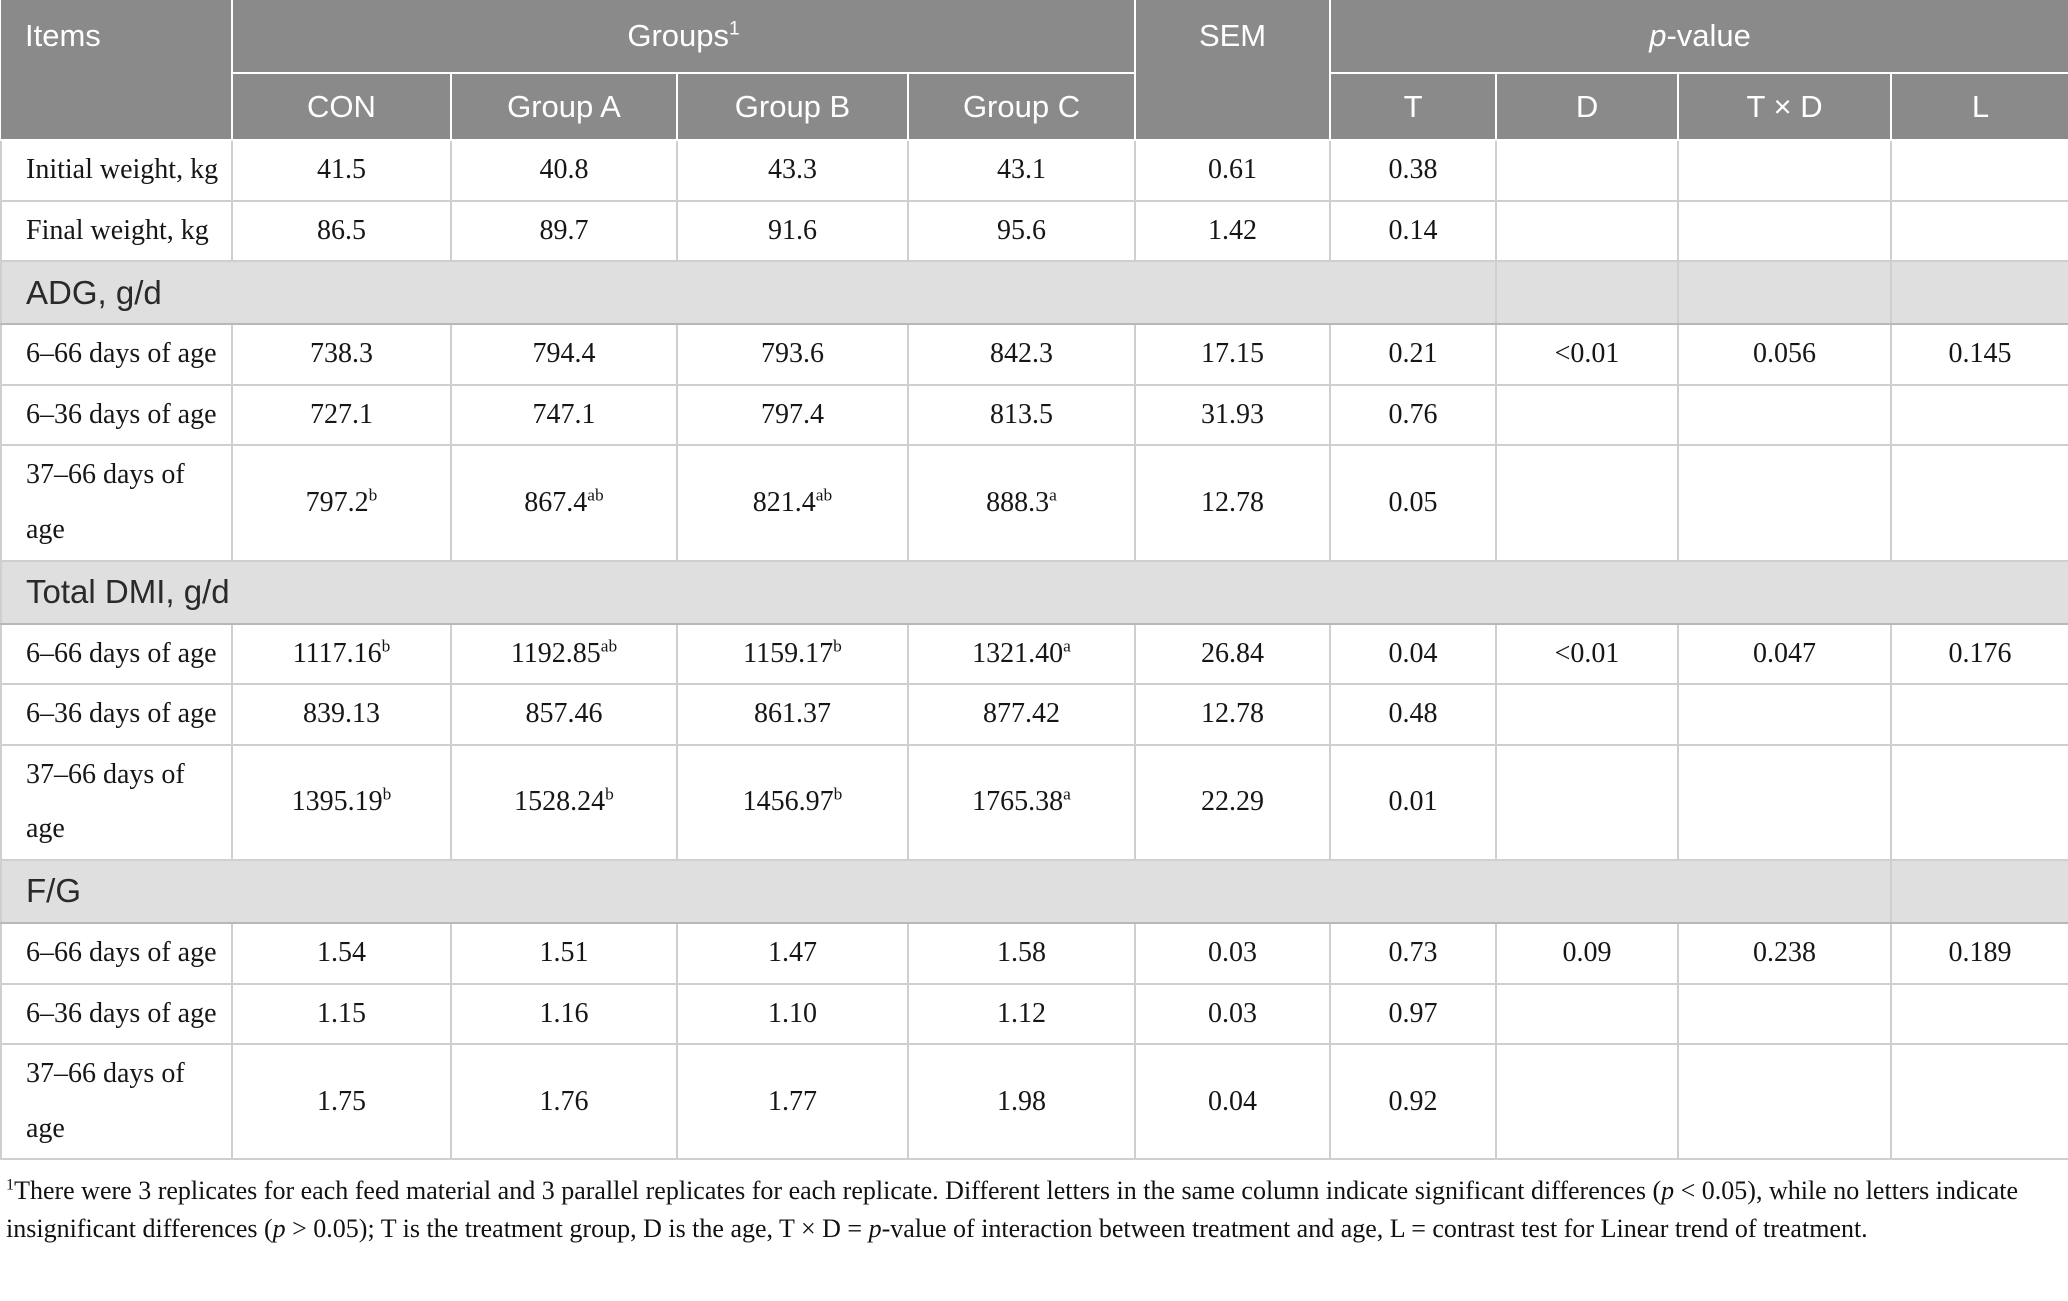 This screenshot has width=2068, height=1301. What do you see at coordinates (341, 415) in the screenshot?
I see `data-cell: 727.1` at bounding box center [341, 415].